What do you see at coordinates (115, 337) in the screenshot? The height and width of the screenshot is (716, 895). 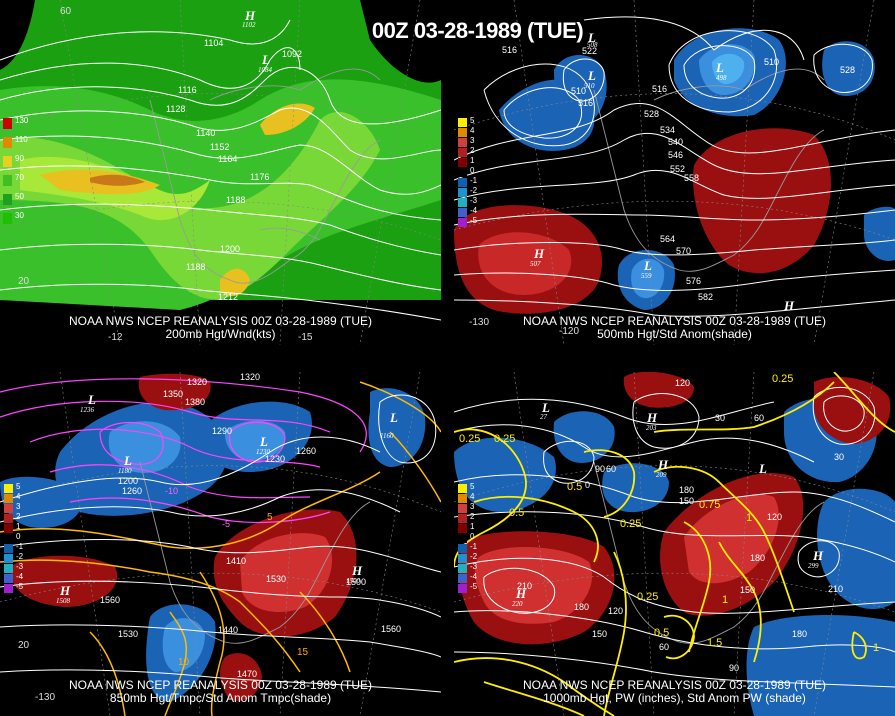 I see `lon-label: -12` at bounding box center [115, 337].